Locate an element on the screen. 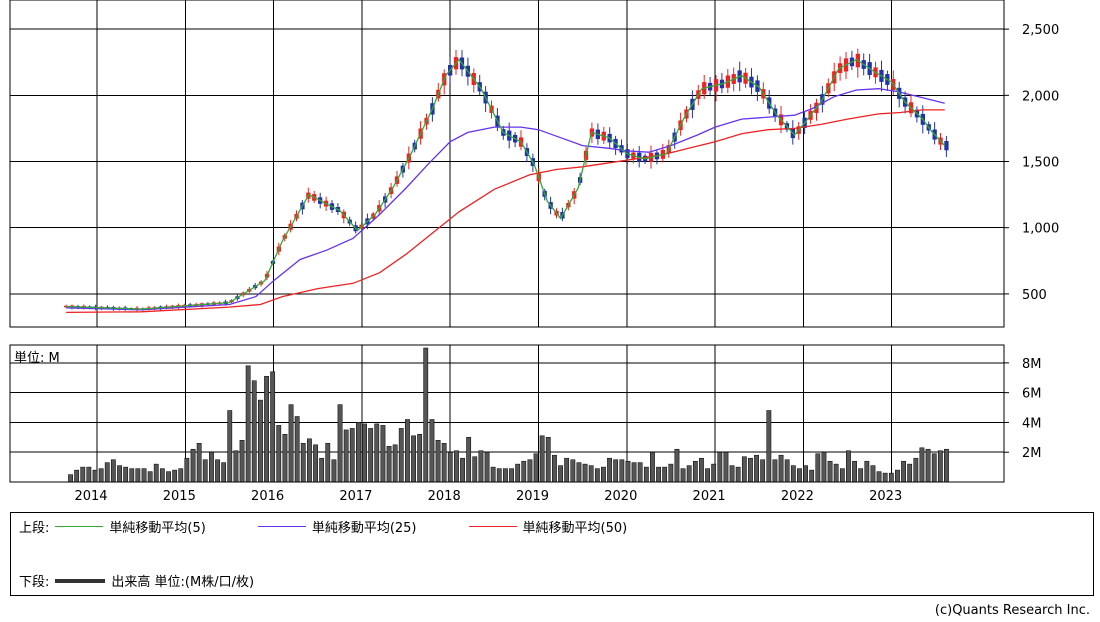  x-tick-label: 2020 is located at coordinates (620, 496).